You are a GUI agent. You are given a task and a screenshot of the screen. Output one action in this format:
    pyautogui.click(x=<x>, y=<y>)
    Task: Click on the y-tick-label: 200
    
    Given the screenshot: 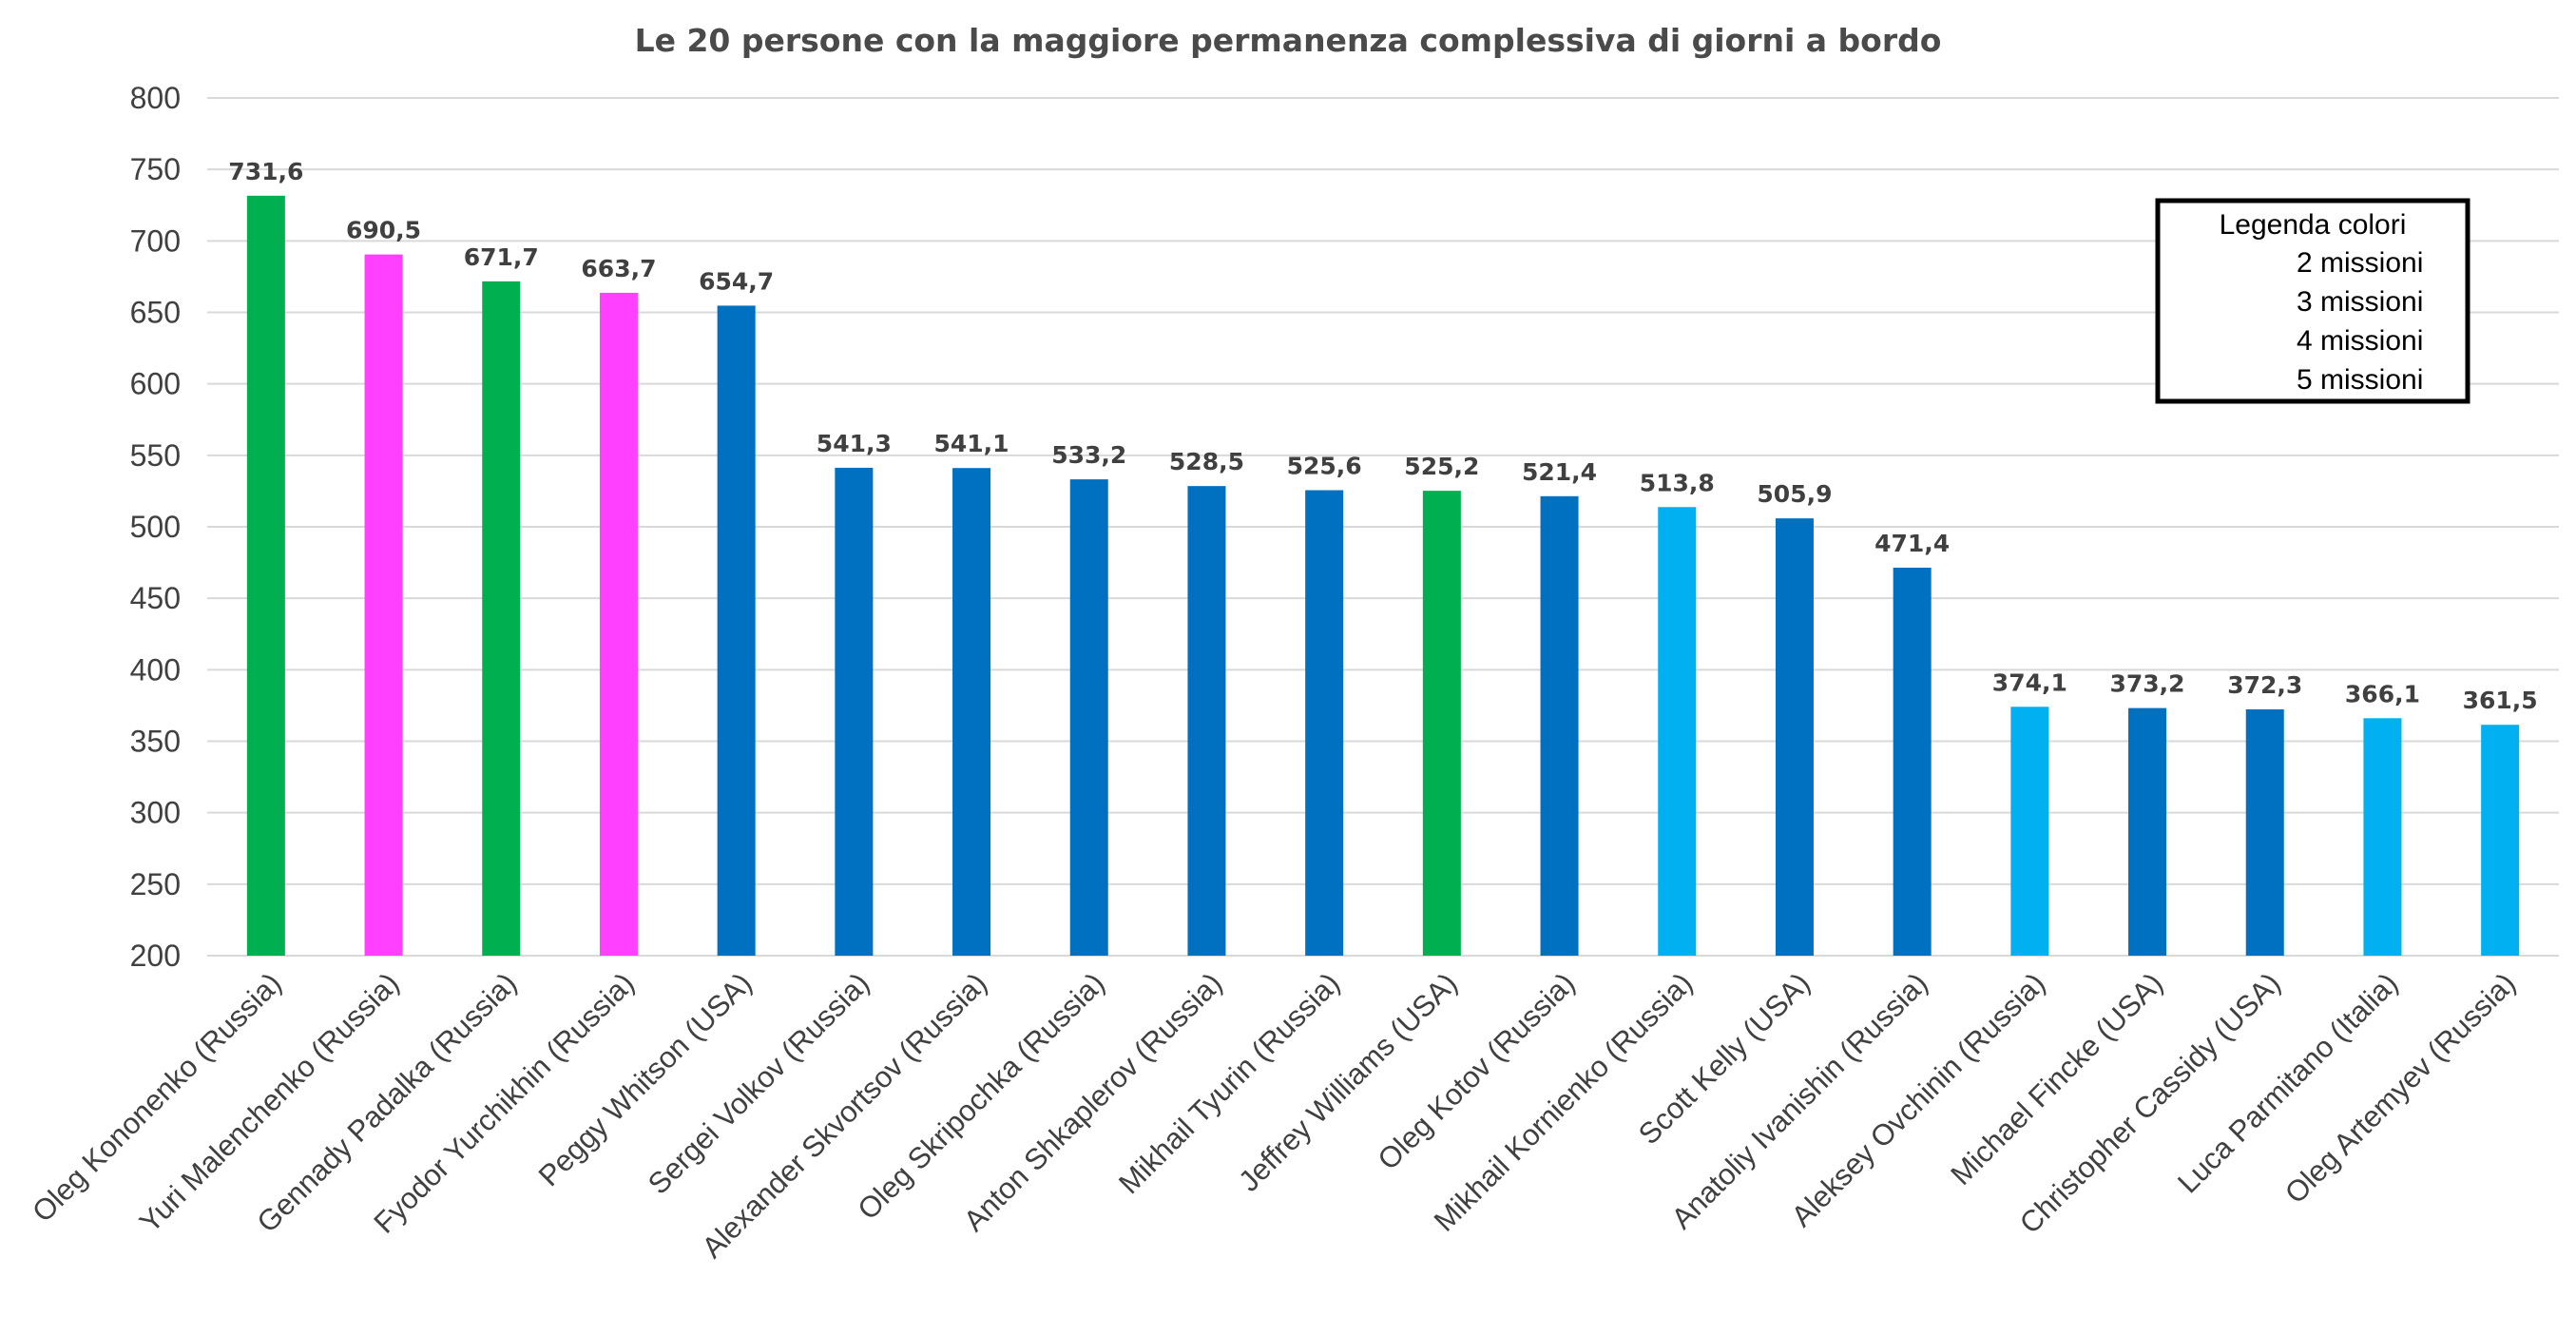 What is the action you would take?
    pyautogui.click(x=155, y=956)
    